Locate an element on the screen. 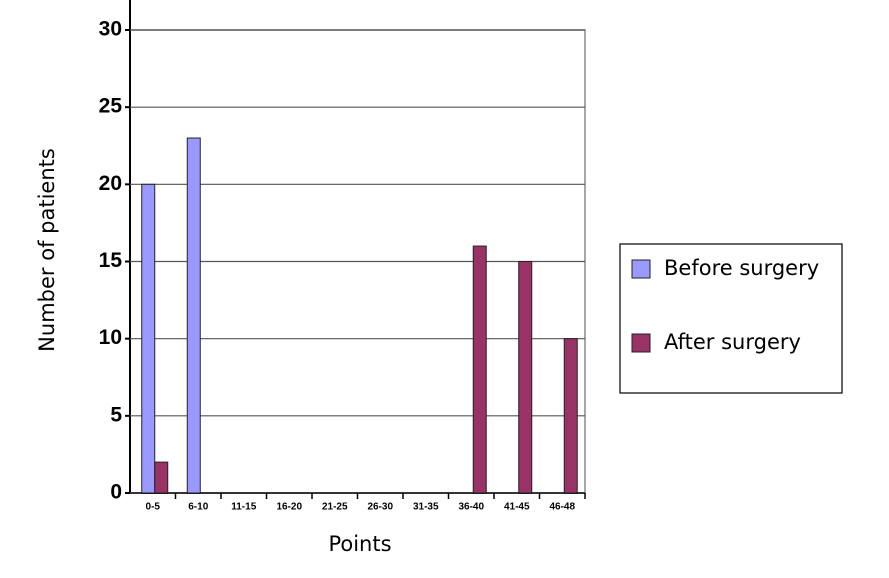 This screenshot has height=578, width=889. x-tick-label: 41-45 is located at coordinates (517, 507).